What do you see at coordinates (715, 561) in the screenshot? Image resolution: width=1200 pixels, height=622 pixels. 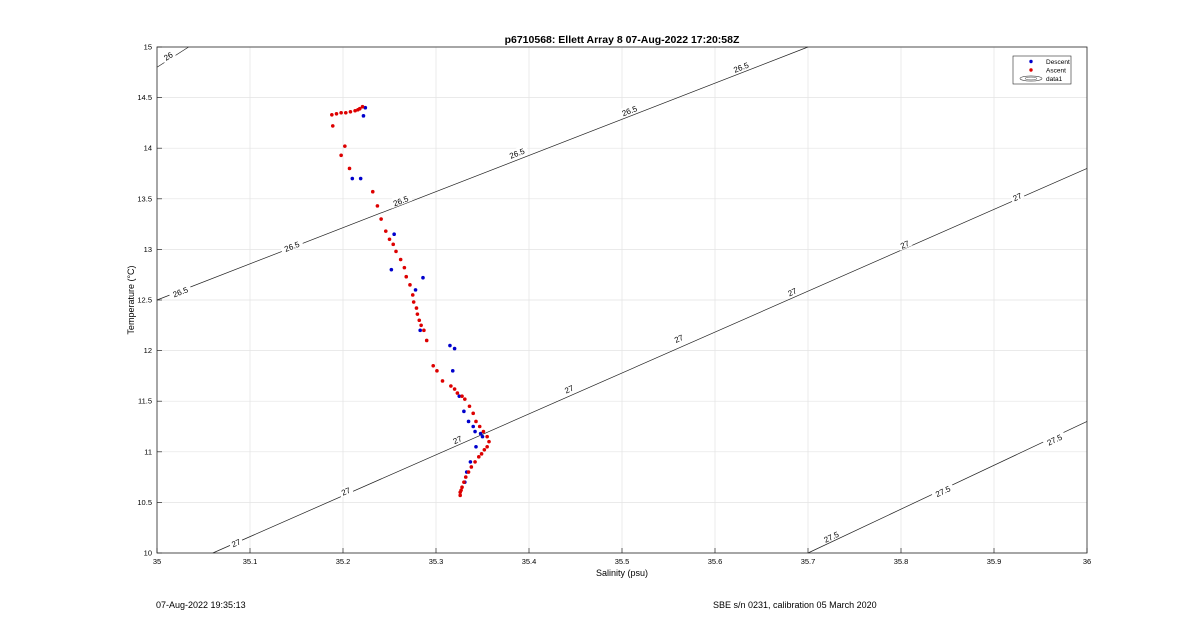 I see `x-tick-label: 35.6` at bounding box center [715, 561].